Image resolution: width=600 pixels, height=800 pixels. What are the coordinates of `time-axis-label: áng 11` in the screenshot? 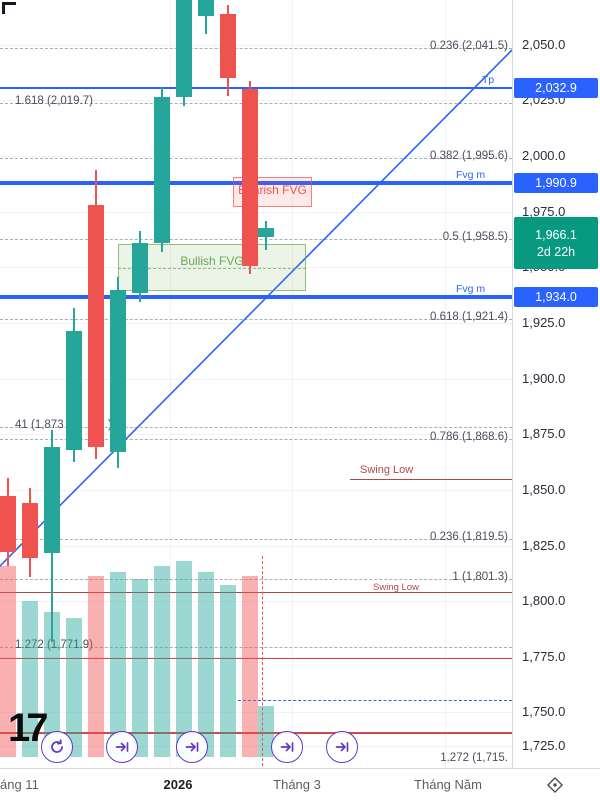 It's located at (19, 784).